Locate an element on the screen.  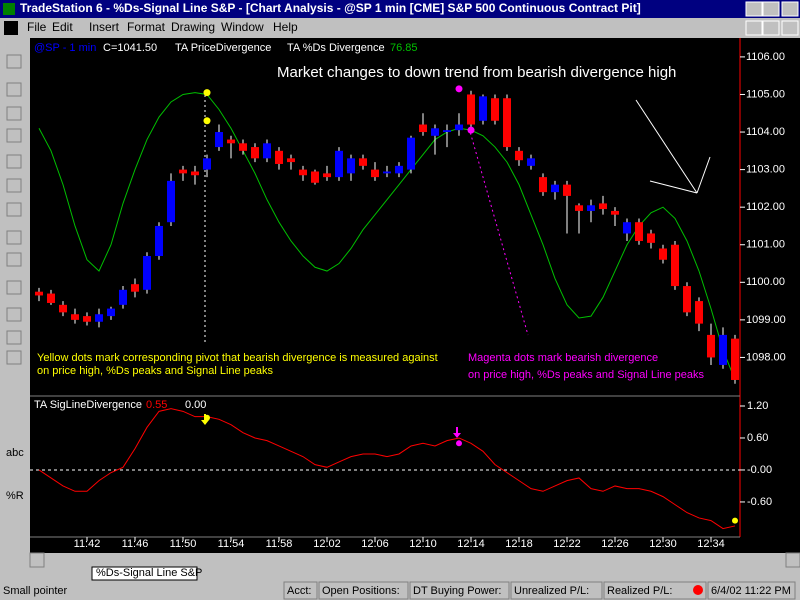
menu-item: File is located at coordinates (37, 27).